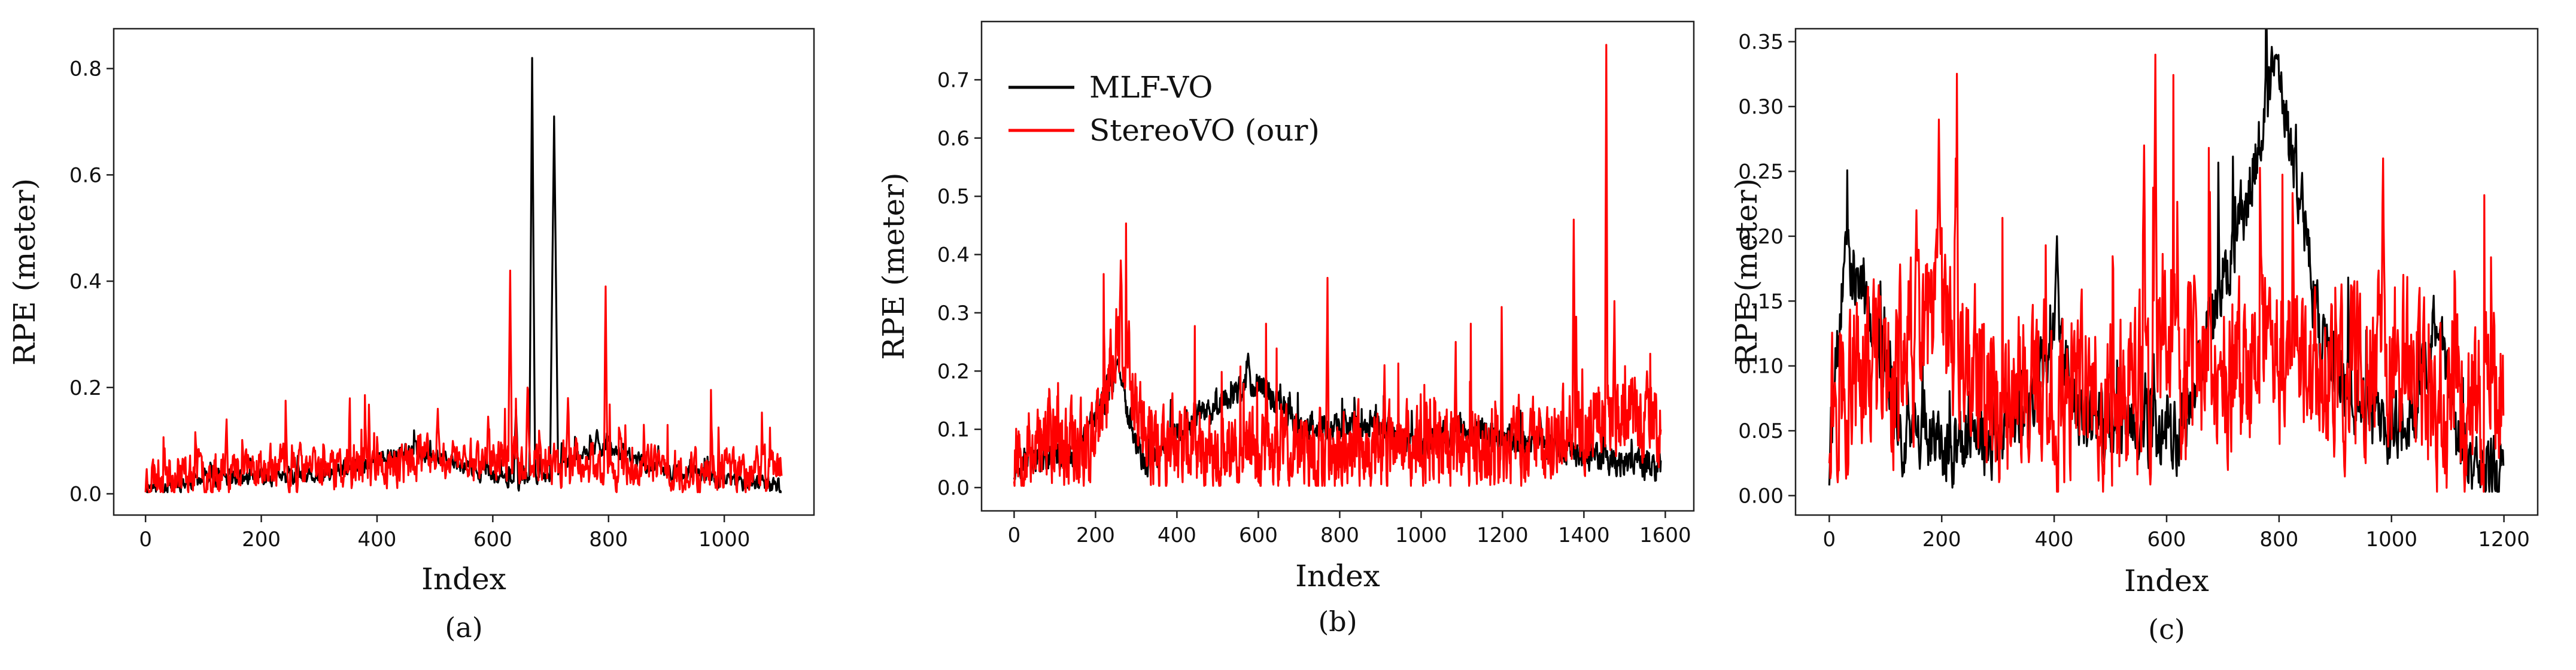  I want to click on series-line-stereovo, so click(463, 381).